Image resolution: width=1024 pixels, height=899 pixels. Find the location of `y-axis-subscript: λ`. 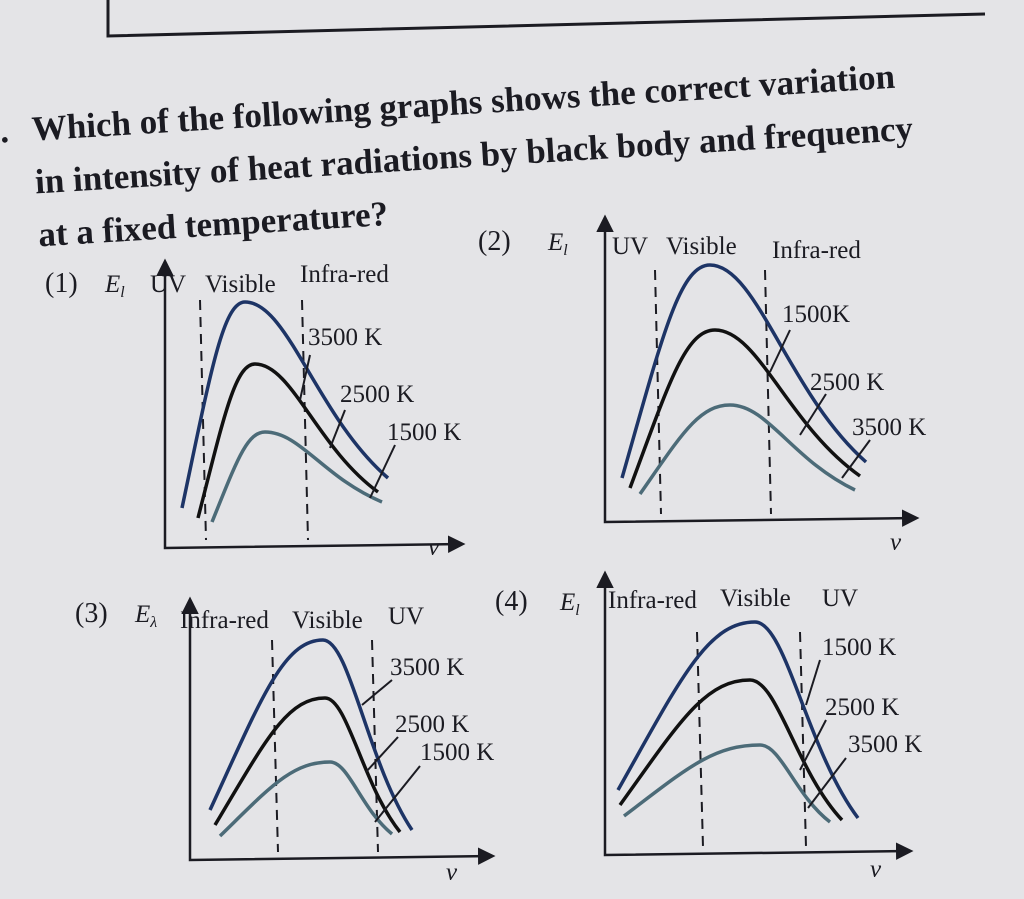

y-axis-subscript: λ is located at coordinates (153, 622).